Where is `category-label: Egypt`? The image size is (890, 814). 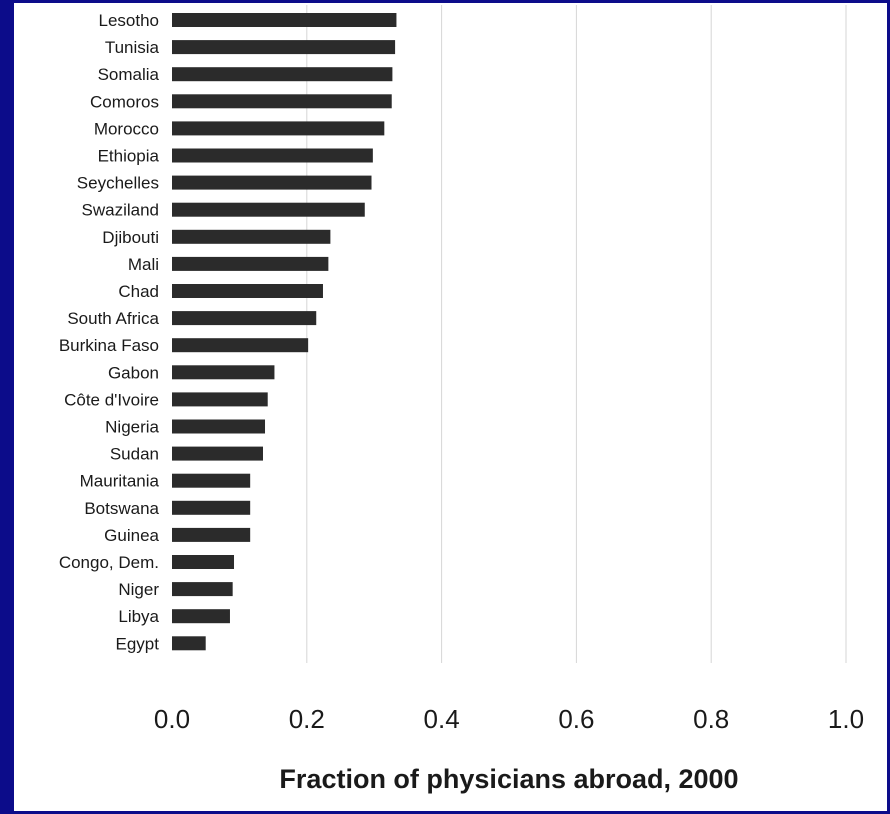
category-label: Egypt is located at coordinates (138, 643).